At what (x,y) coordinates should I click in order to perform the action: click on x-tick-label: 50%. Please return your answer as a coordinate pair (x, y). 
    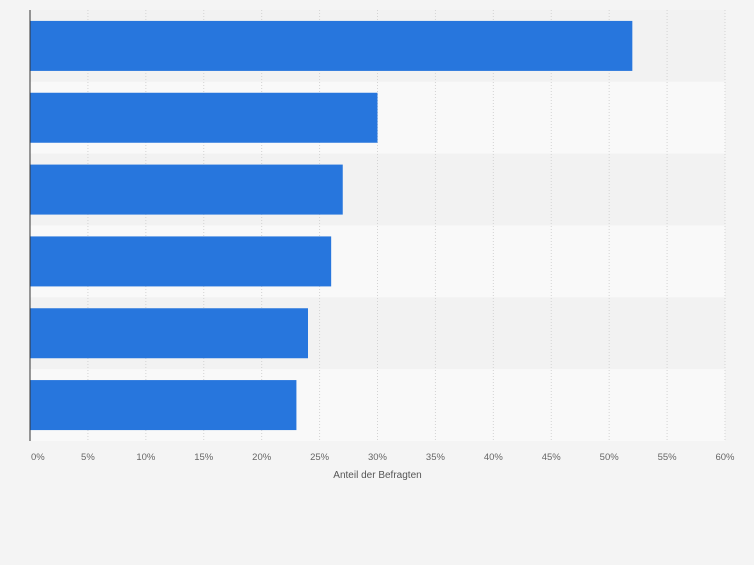
    Looking at the image, I should click on (610, 457).